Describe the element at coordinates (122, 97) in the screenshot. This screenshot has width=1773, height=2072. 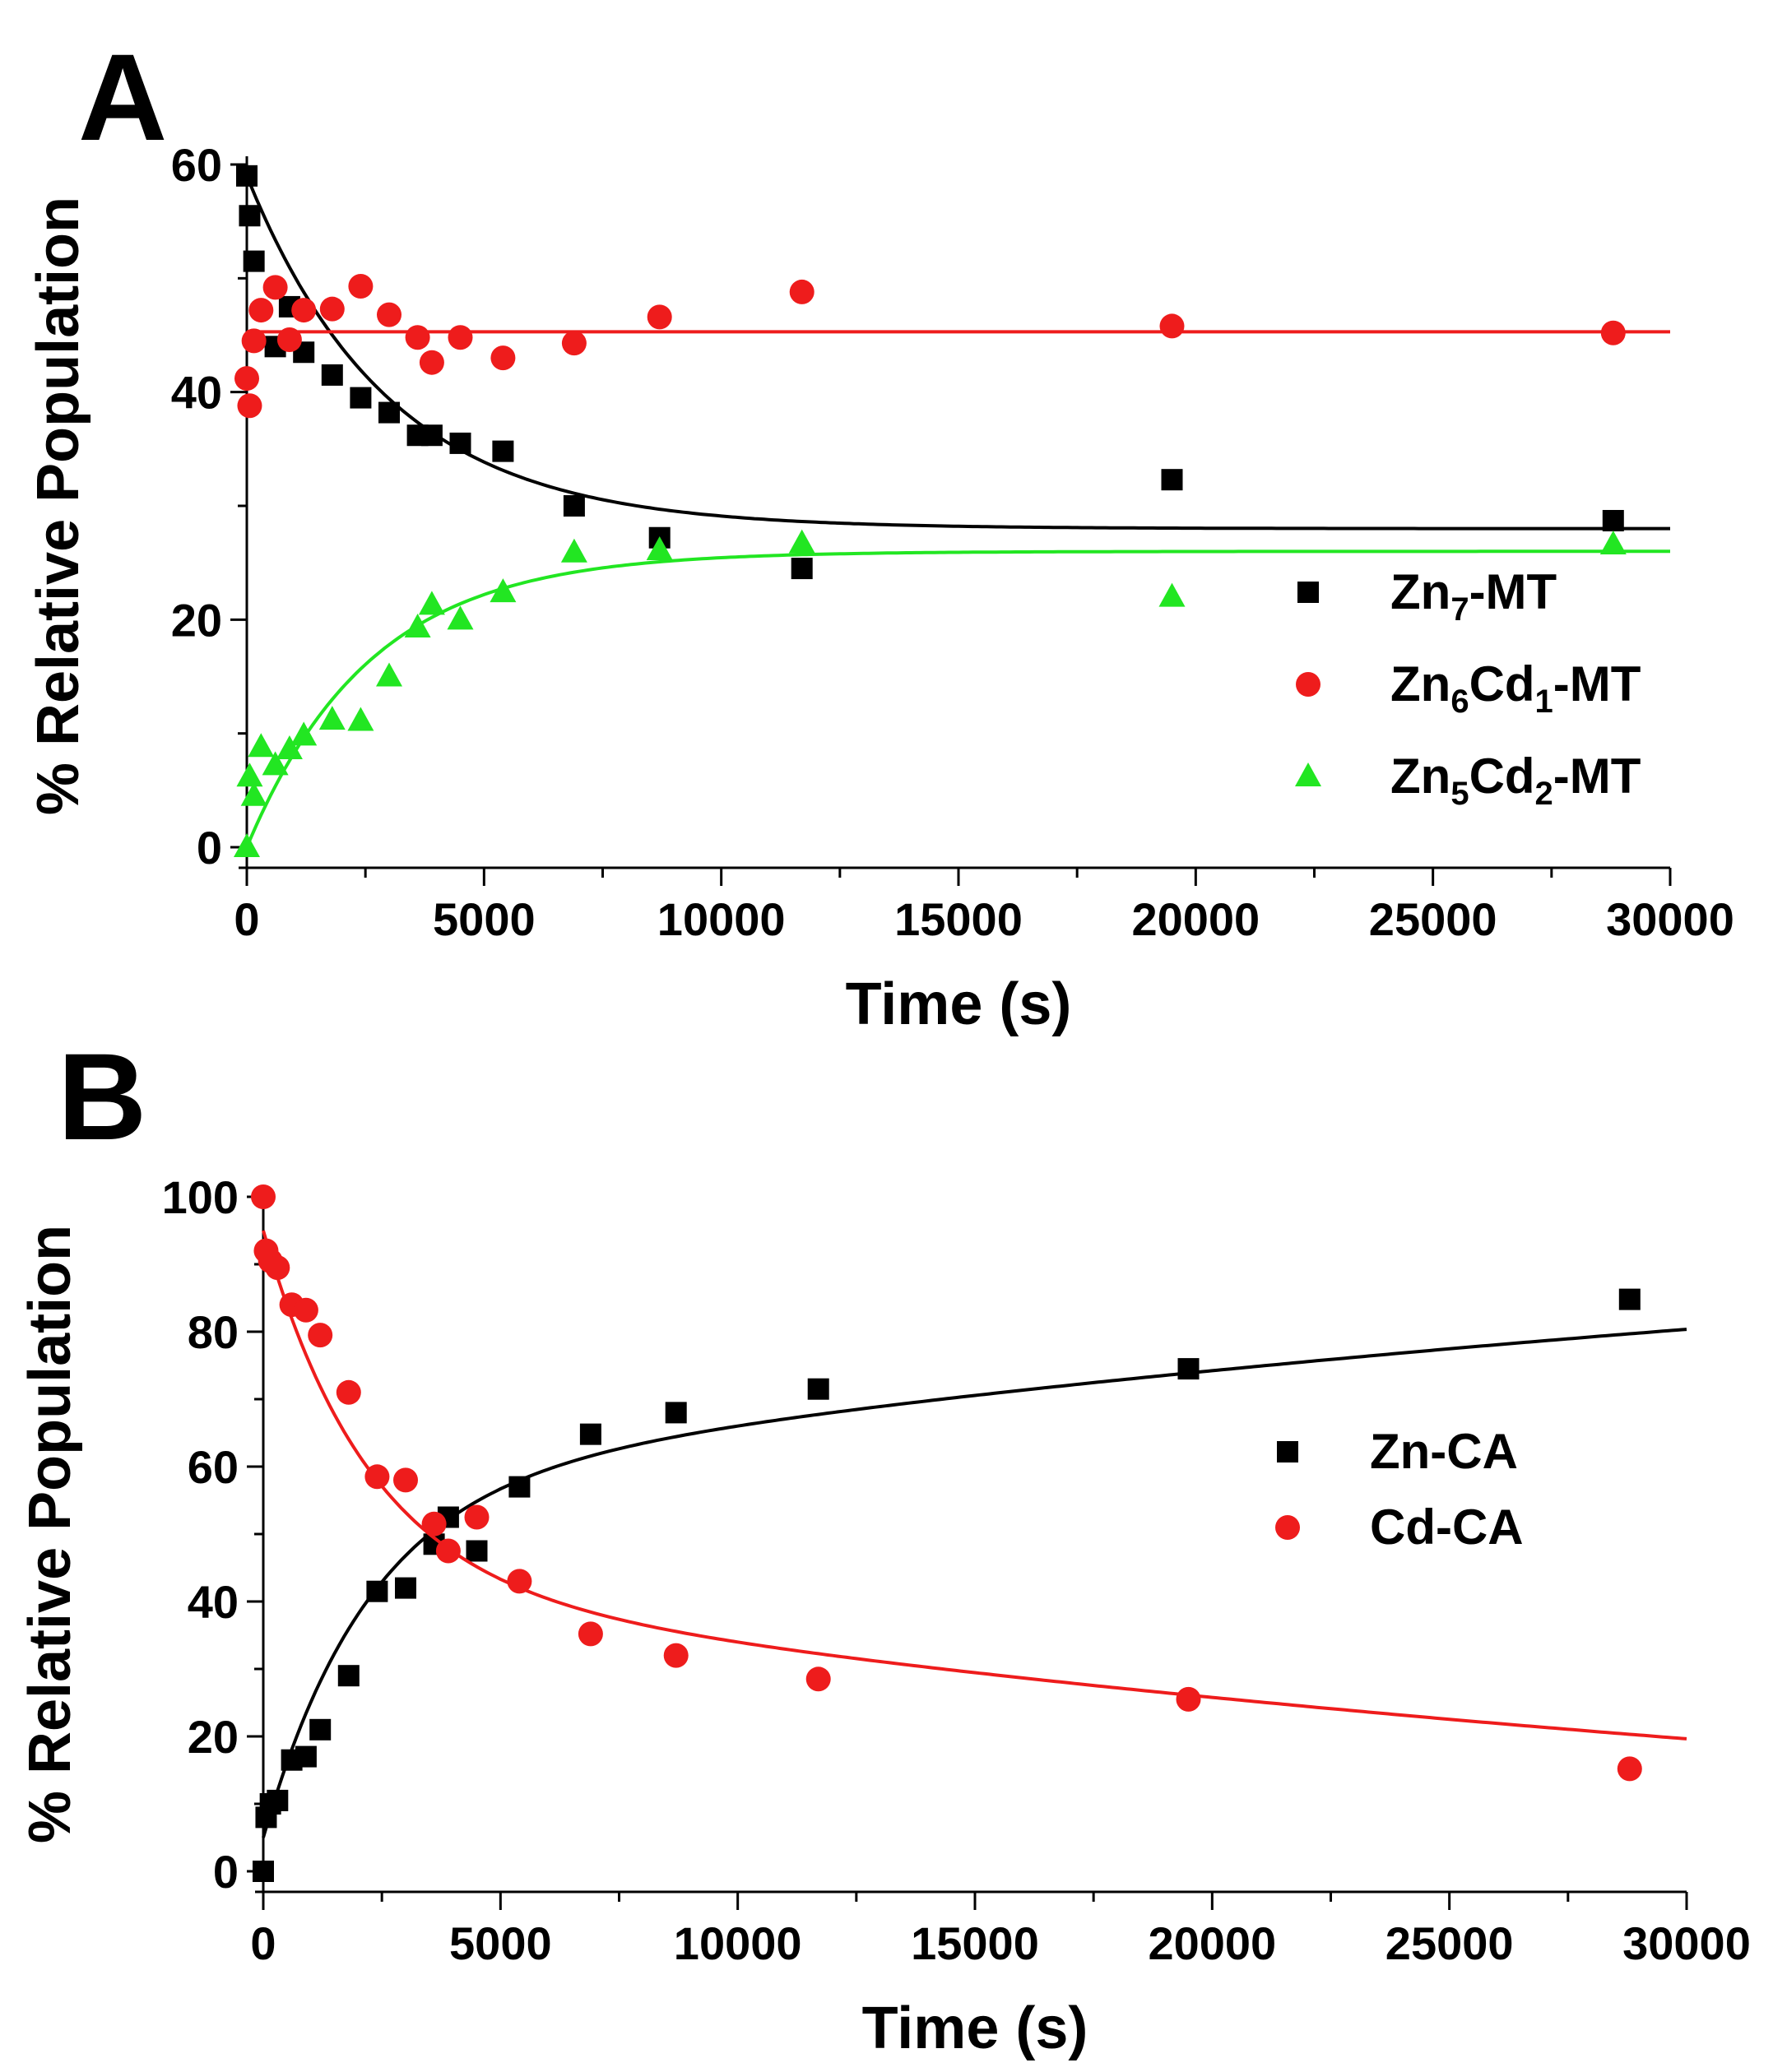
I see `panel-label: A` at that location.